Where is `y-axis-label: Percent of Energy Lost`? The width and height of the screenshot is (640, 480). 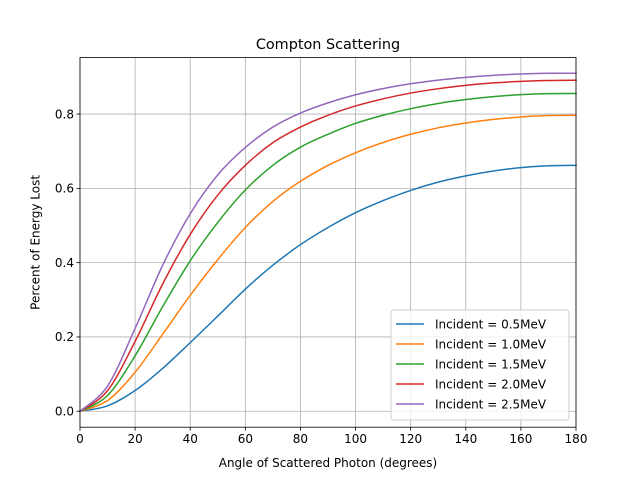 y-axis-label: Percent of Energy Lost is located at coordinates (36, 242).